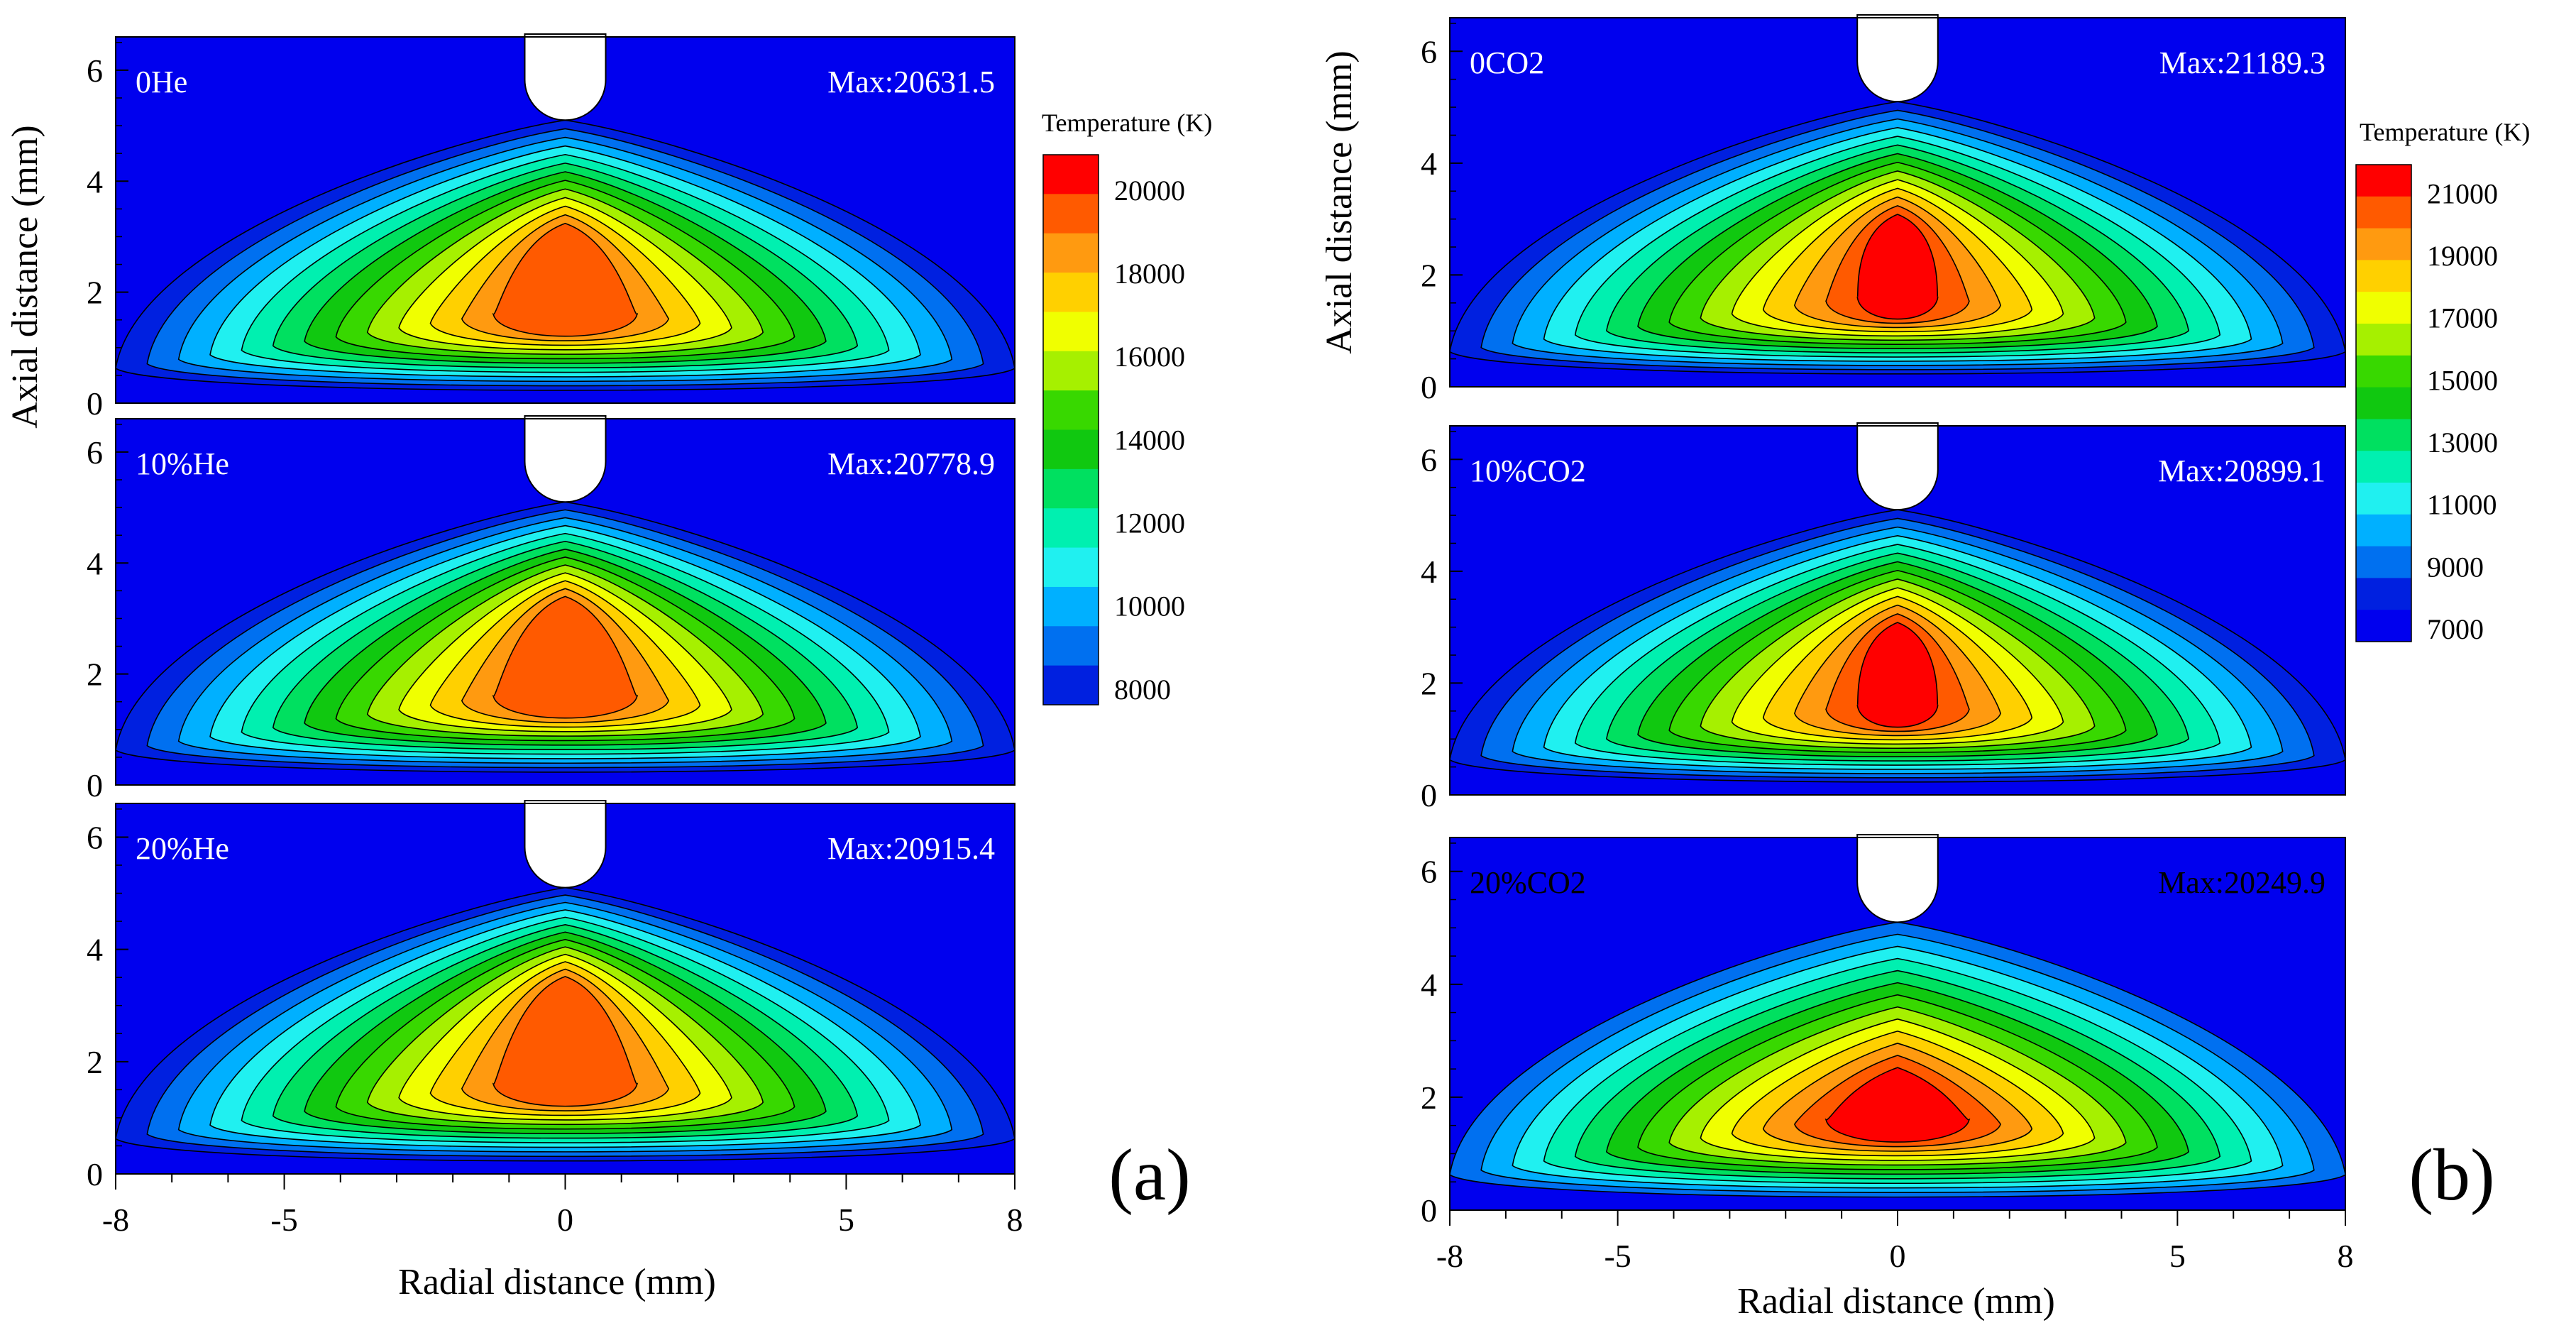 Image resolution: width=2576 pixels, height=1340 pixels. I want to click on colorbar-tick-label: 18000, so click(1149, 274).